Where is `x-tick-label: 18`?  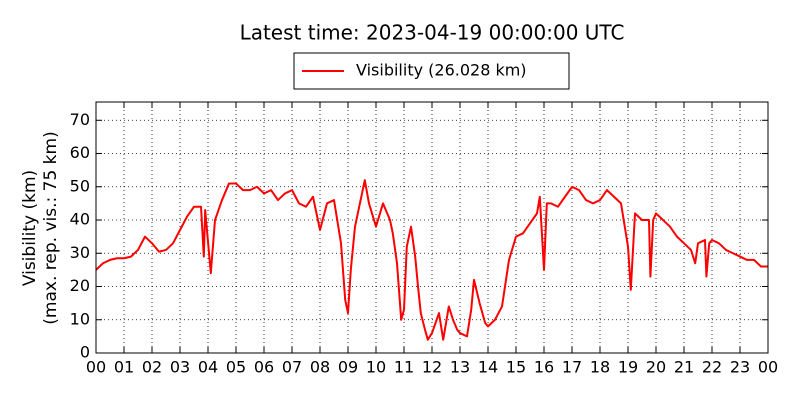
x-tick-label: 18 is located at coordinates (600, 367).